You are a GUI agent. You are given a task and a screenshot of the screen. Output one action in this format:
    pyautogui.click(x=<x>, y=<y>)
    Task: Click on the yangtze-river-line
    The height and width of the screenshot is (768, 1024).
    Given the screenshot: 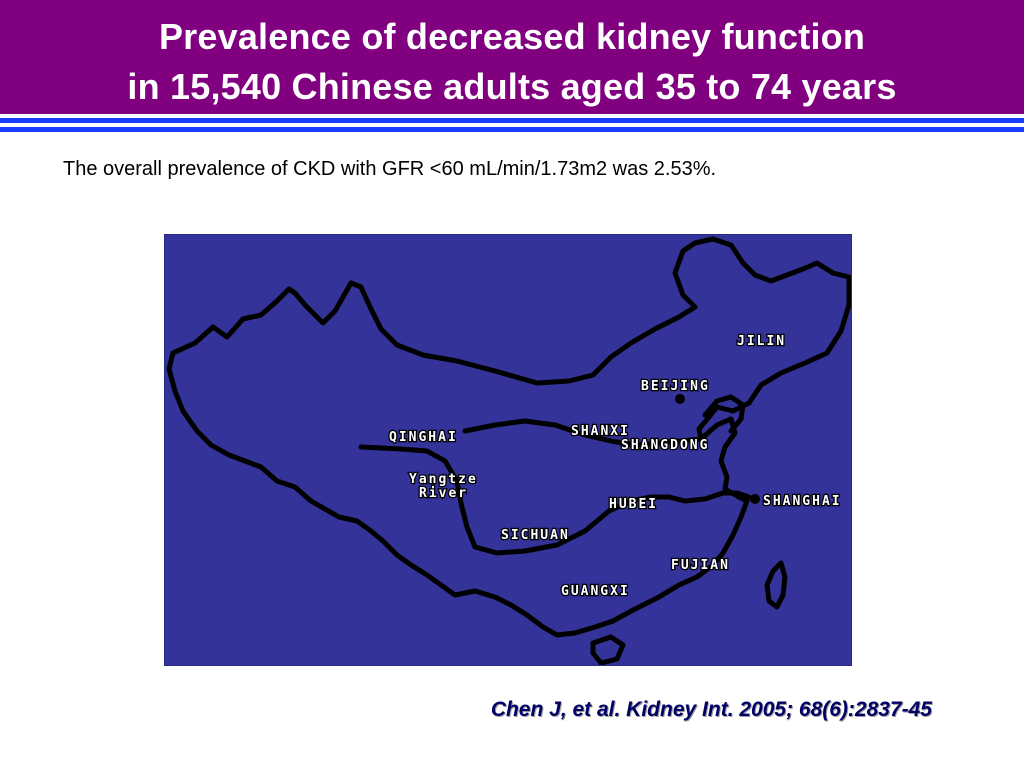 What is the action you would take?
    pyautogui.click(x=555, y=500)
    